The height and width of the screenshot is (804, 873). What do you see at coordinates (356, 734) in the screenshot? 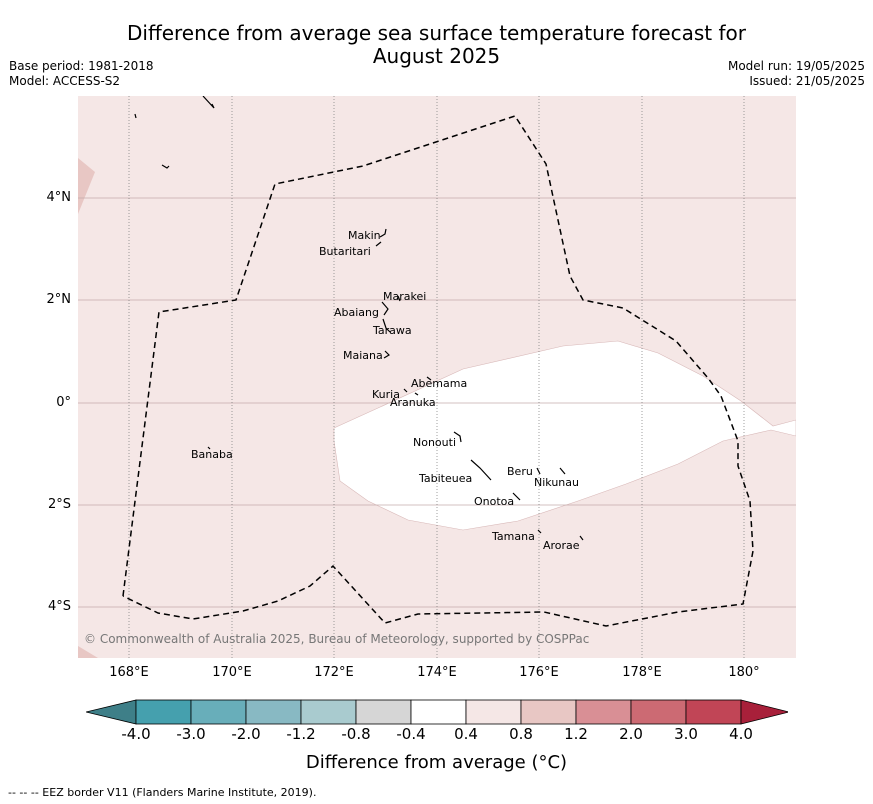
I see `colorbar-tick-label: -0.8` at bounding box center [356, 734].